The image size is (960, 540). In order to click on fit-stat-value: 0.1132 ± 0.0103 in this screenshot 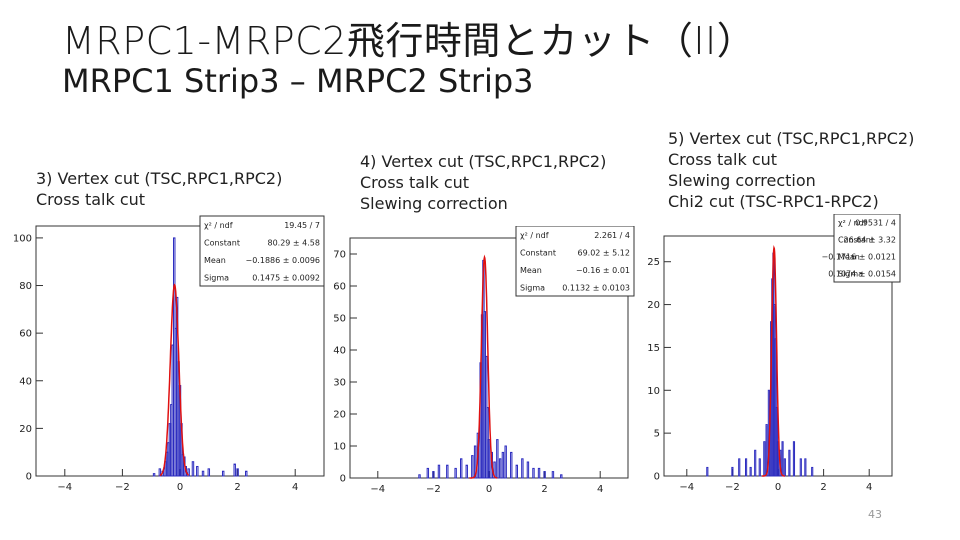, I will do `click(596, 287)`.